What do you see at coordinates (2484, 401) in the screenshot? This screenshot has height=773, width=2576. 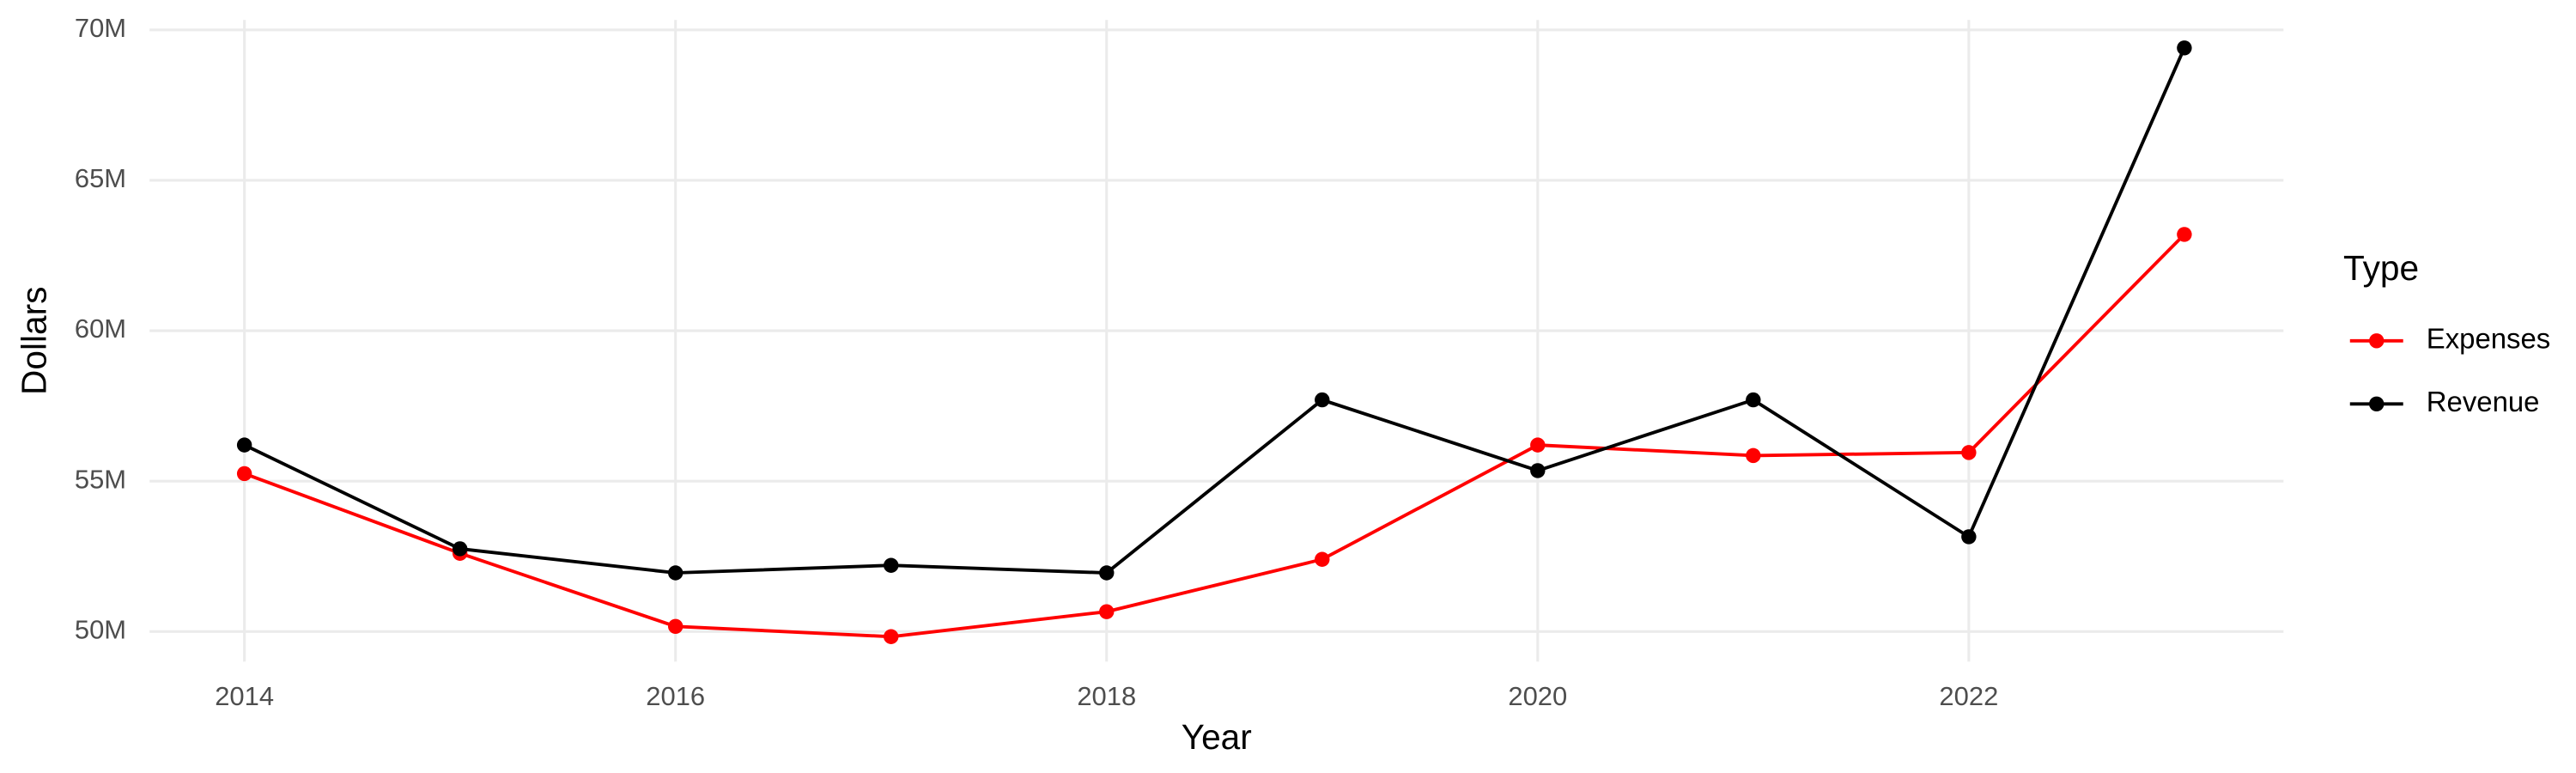 I see `legend-label: Revenue` at bounding box center [2484, 401].